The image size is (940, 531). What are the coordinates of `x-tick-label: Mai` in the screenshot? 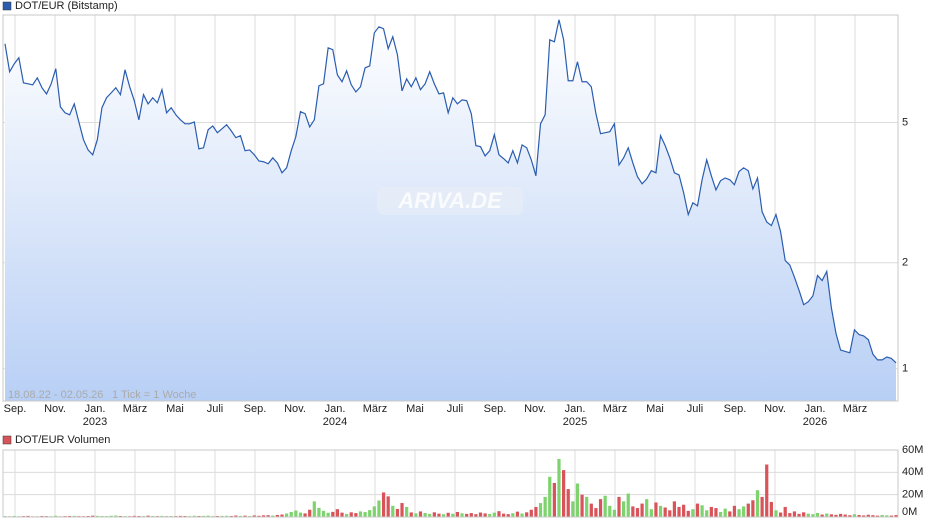 It's located at (415, 409).